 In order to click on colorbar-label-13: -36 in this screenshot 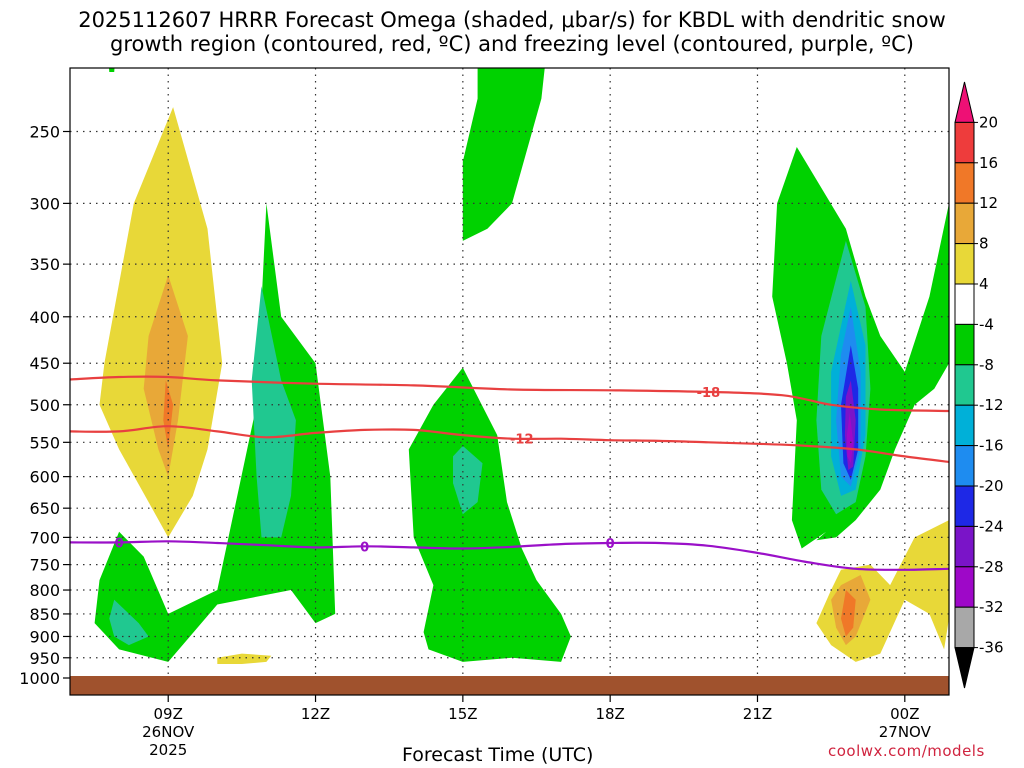, I will do `click(991, 648)`.